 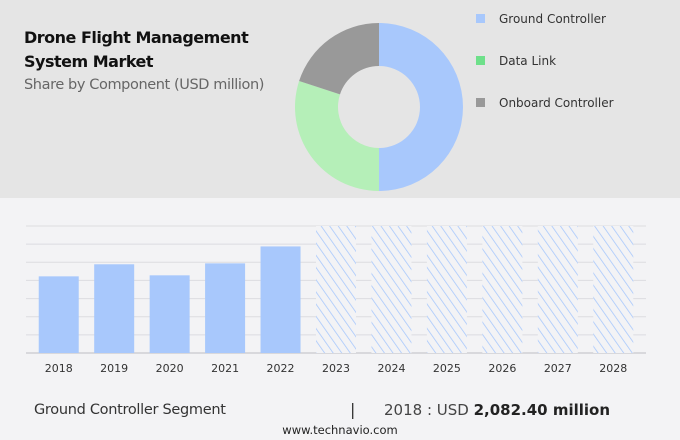 I want to click on x-tick-label: 2019, so click(x=114, y=368).